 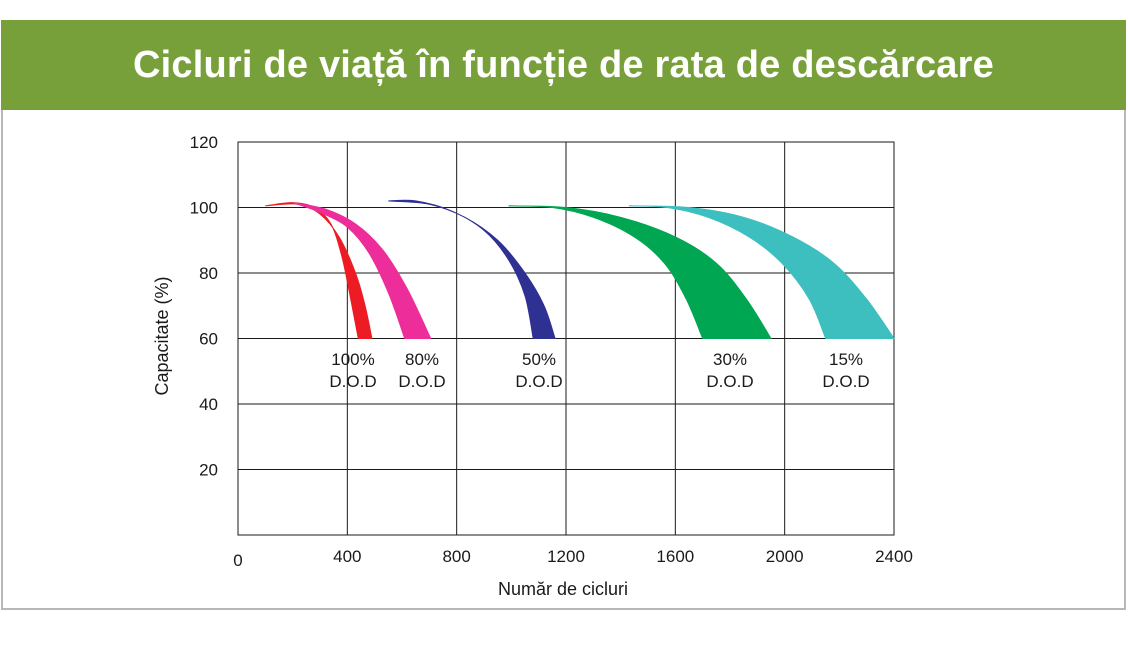 What do you see at coordinates (421, 370) in the screenshot?
I see `series-label-2: 80% D.O.D` at bounding box center [421, 370].